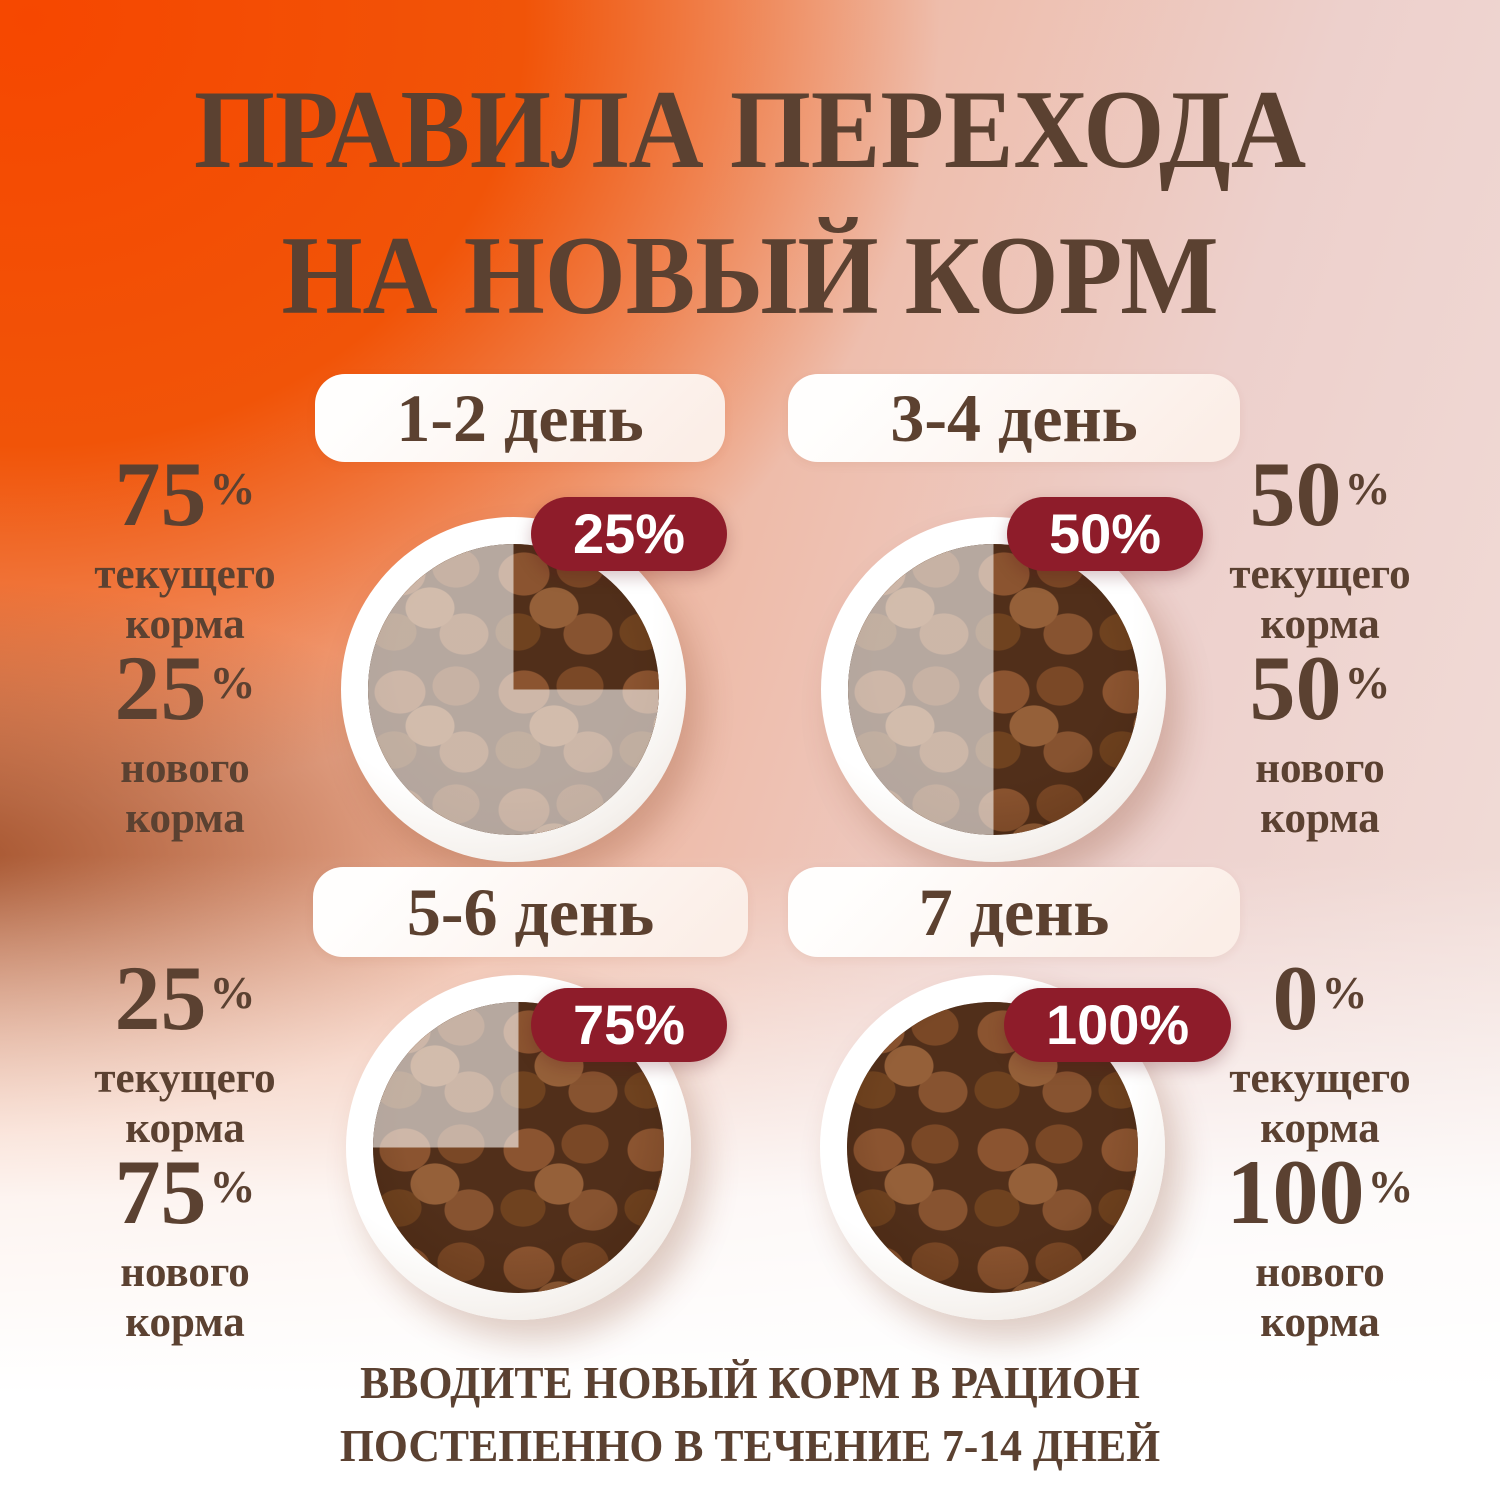 Image resolution: width=1500 pixels, height=1500 pixels. I want to click on new-food-percent: 50%, so click(1320, 688).